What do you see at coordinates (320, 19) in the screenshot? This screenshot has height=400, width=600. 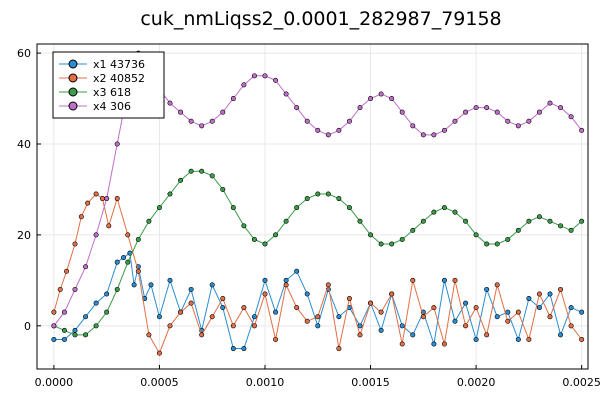 I see `chart-title: cuk_nmLiqss2_0.0001_282987_79158` at bounding box center [320, 19].